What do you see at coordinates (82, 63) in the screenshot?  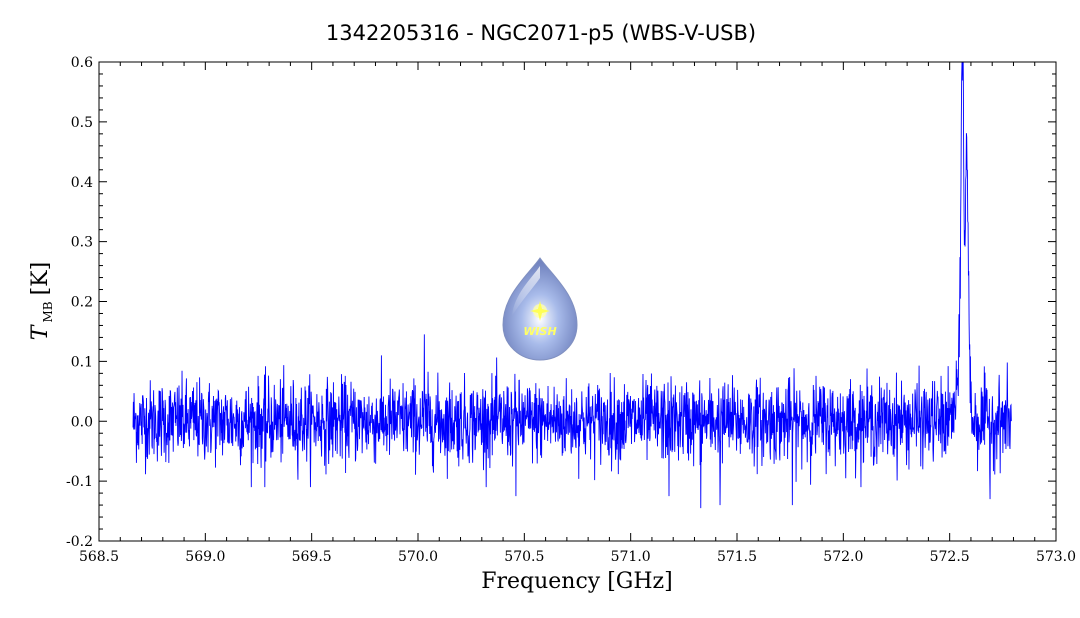 I see `y-tick-label: 0.6` at bounding box center [82, 63].